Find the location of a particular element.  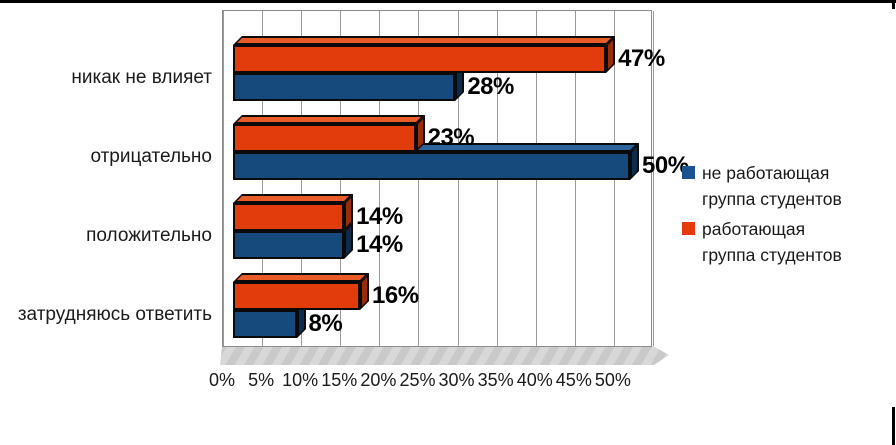

bar-nonworking-2-front-face is located at coordinates (289, 245).